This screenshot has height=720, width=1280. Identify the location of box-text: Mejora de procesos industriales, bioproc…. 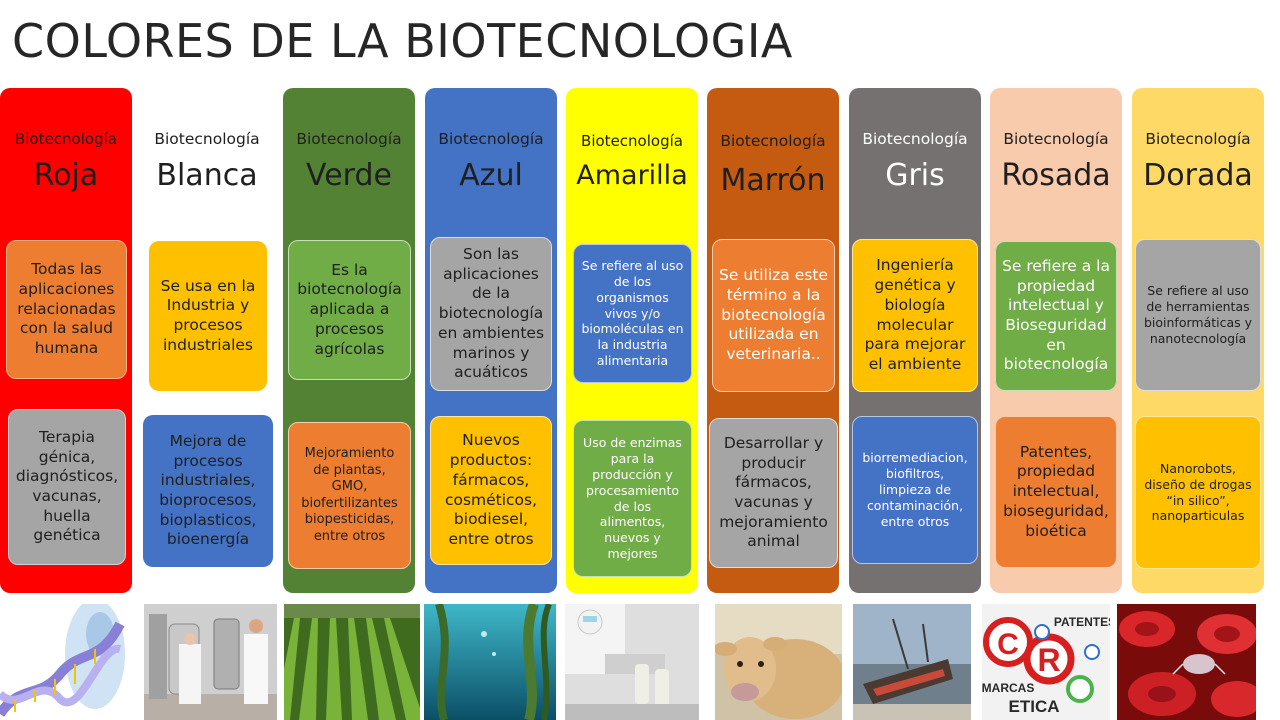
(208, 490).